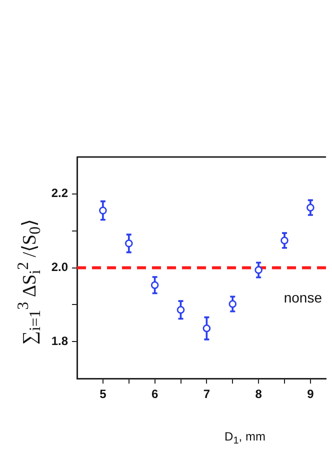 The image size is (332, 470). What do you see at coordinates (59, 341) in the screenshot?
I see `y-tick-label: 1.8` at bounding box center [59, 341].